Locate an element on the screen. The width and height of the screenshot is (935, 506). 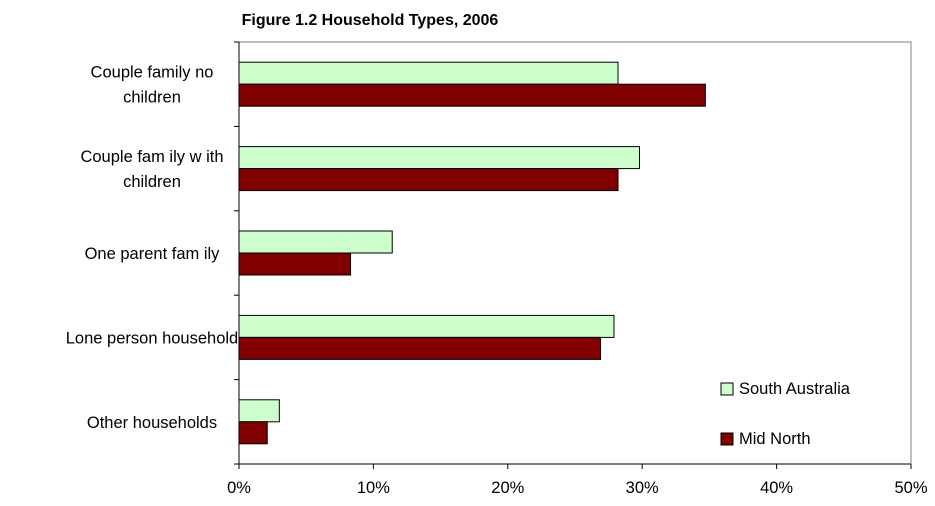
x-tick-label: 40% is located at coordinates (776, 488).